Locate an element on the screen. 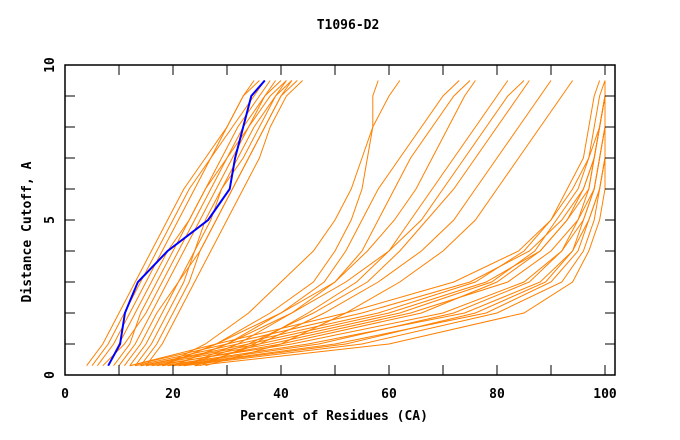 The height and width of the screenshot is (440, 680). x-tick-label: 20 is located at coordinates (173, 394).